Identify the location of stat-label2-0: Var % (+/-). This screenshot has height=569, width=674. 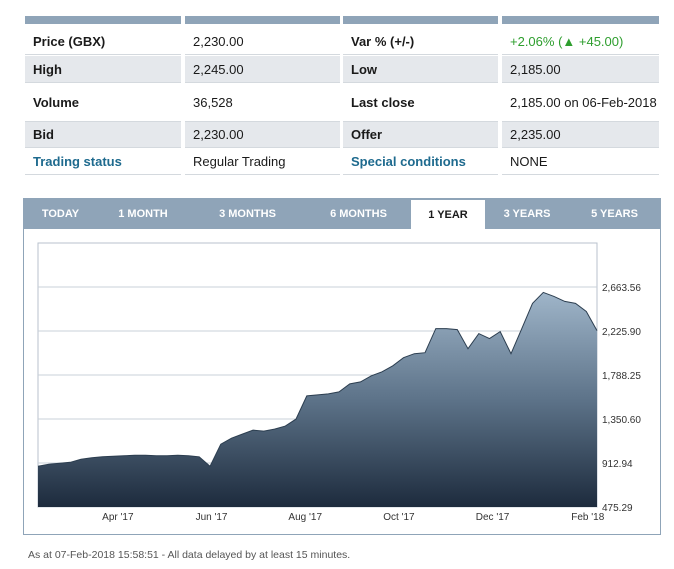
(383, 41).